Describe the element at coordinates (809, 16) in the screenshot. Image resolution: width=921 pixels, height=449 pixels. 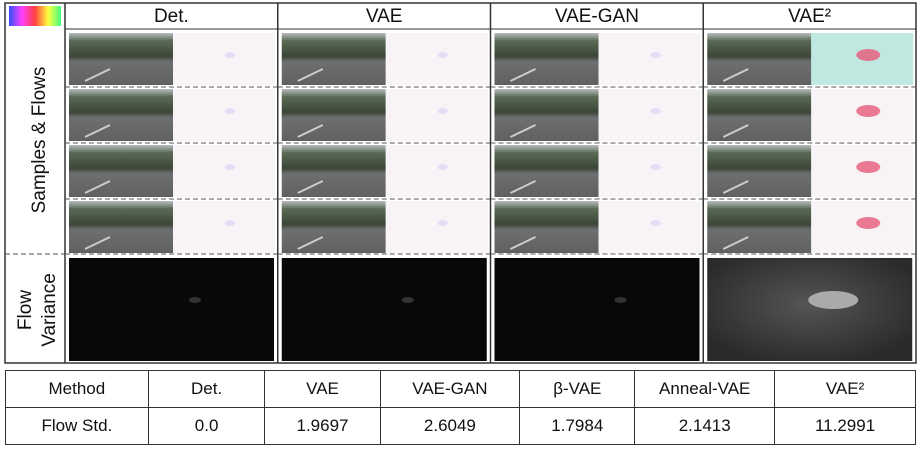
I see `column-header: VAE²` at that location.